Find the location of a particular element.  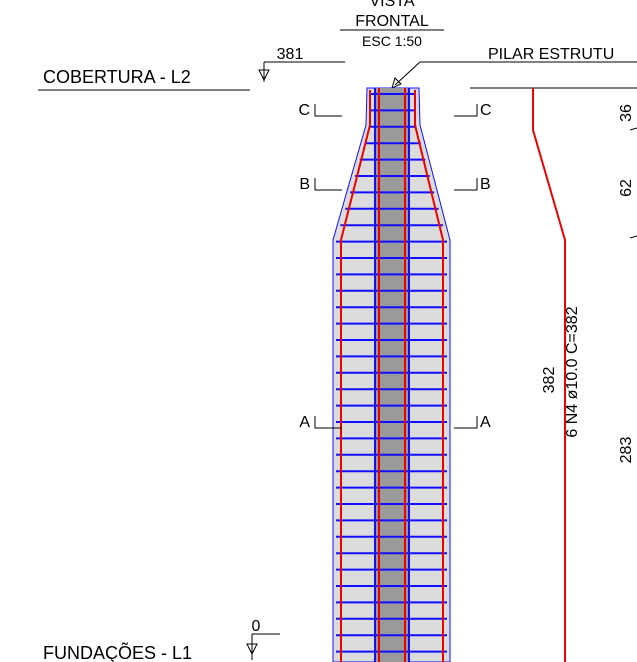

title-line2: FRONTAL is located at coordinates (392, 21).